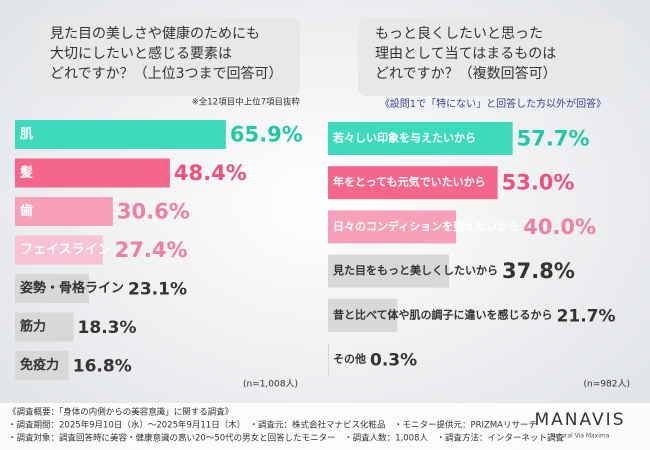 Image resolution: width=650 pixels, height=450 pixels. I want to click on category-label: 見た目をもっと美しくしたいから, so click(415, 270).